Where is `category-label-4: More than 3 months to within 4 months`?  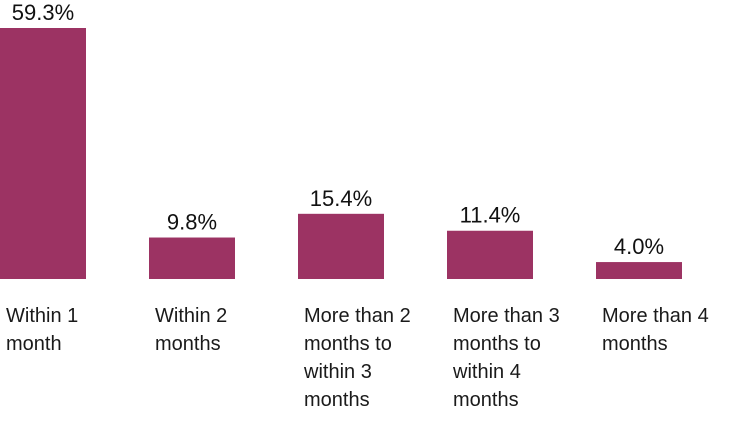 category-label-4: More than 3 months to within 4 months is located at coordinates (506, 358).